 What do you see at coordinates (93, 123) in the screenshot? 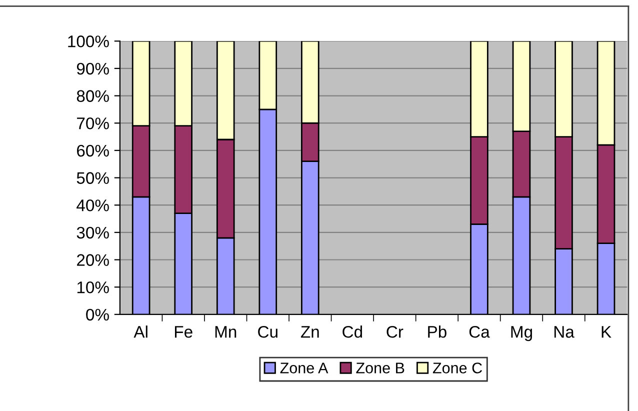
I see `y-tick-label: 70%` at bounding box center [93, 123].